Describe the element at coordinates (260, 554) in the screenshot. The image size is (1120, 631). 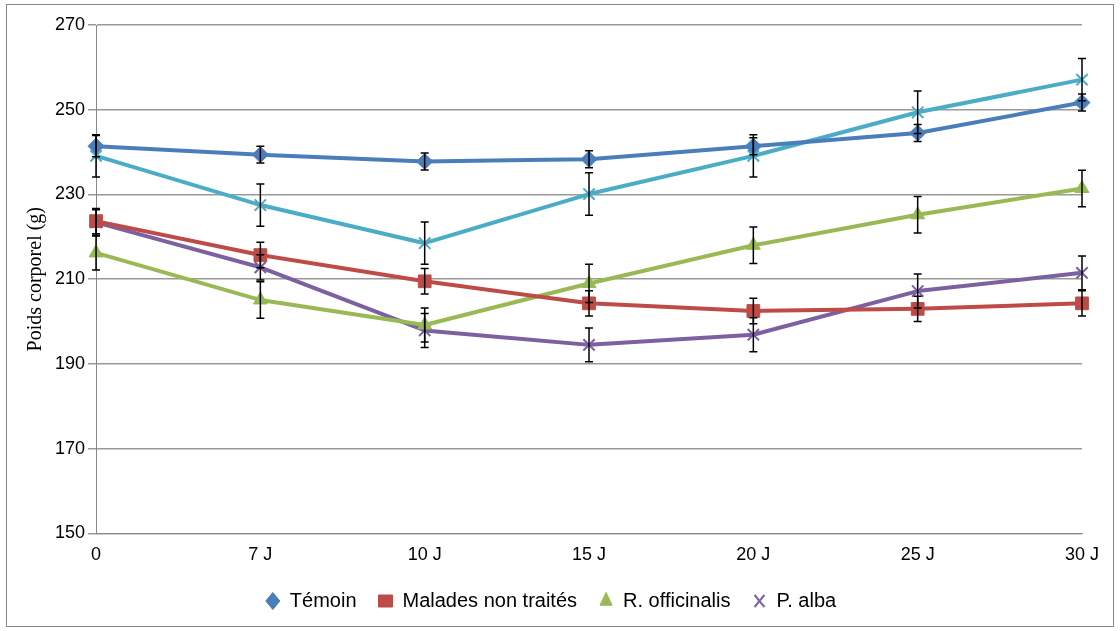
I see `x-tick-label: 7 J` at that location.